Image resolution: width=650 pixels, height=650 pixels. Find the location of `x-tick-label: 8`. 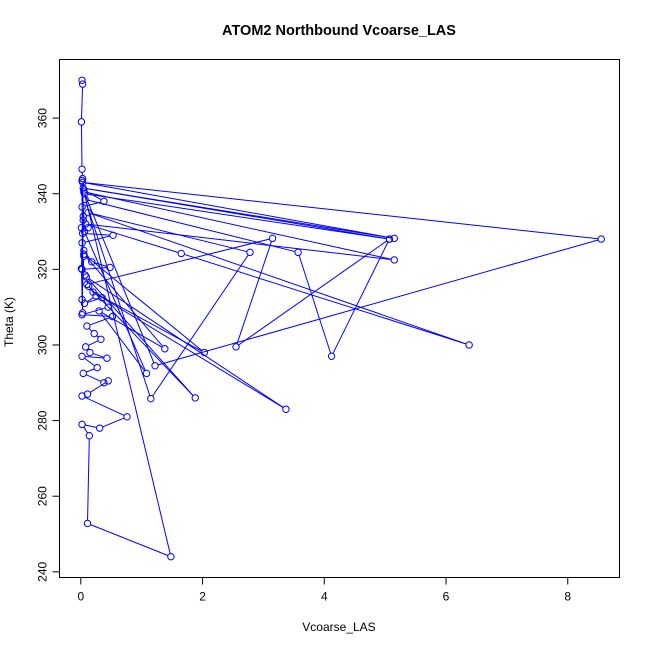

x-tick-label: 8 is located at coordinates (567, 597).